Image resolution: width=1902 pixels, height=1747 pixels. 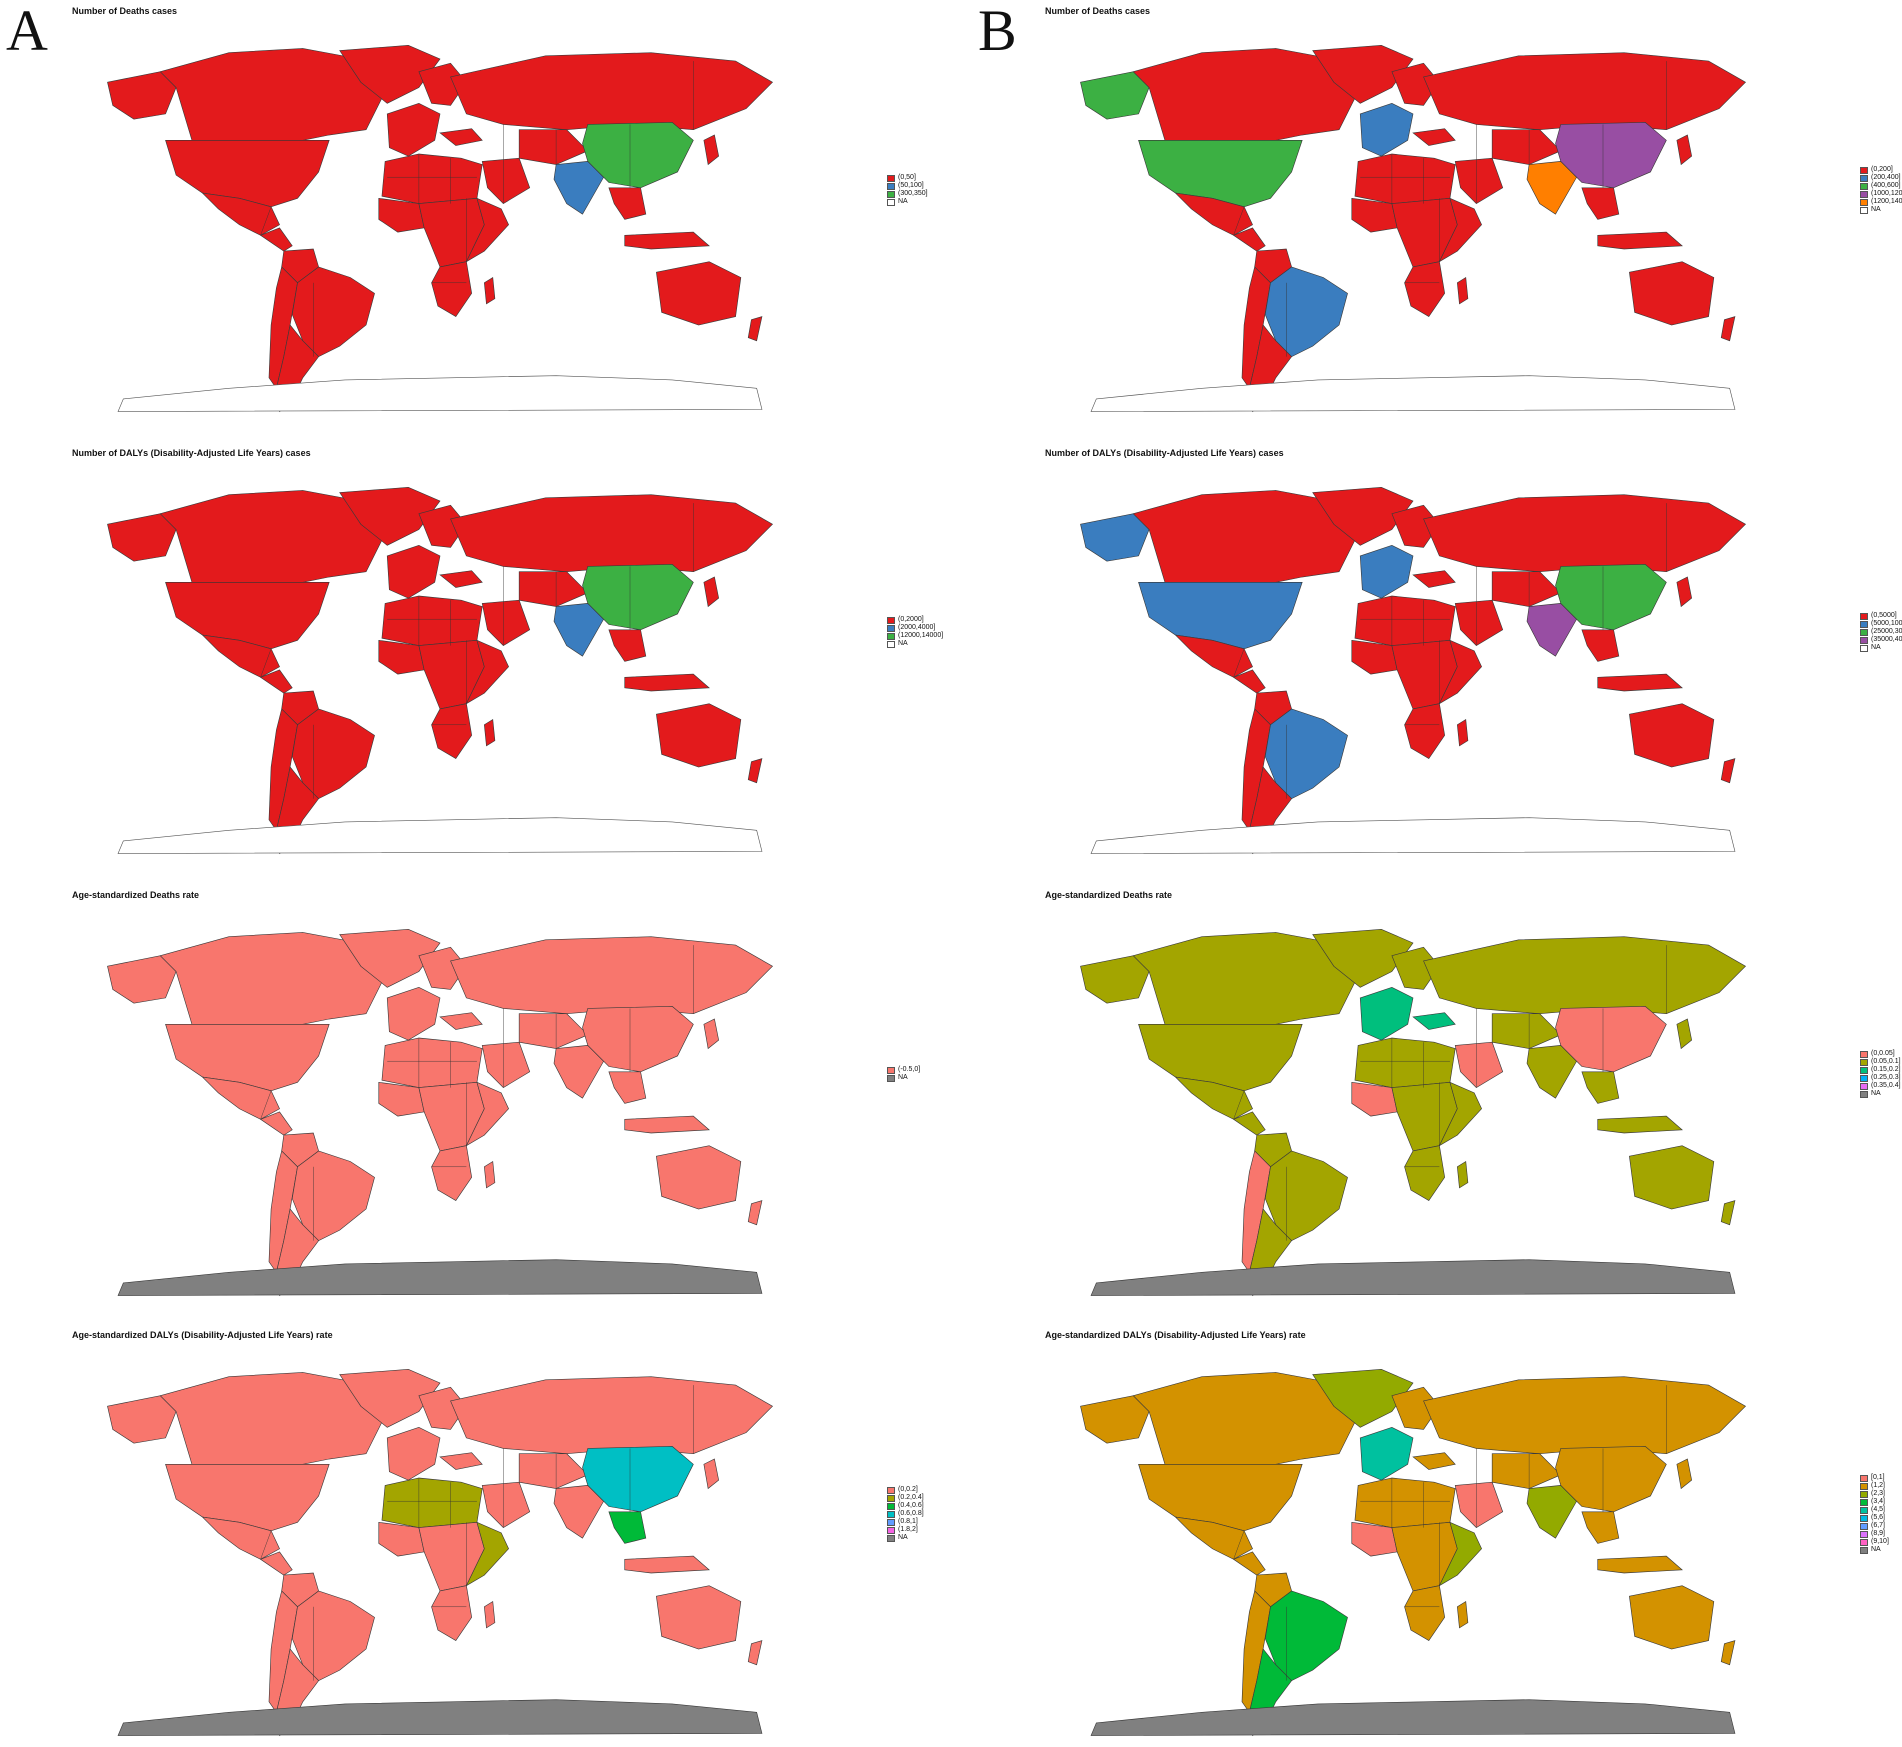 What do you see at coordinates (911, 619) in the screenshot?
I see `legend-label: (0,2000]` at bounding box center [911, 619].